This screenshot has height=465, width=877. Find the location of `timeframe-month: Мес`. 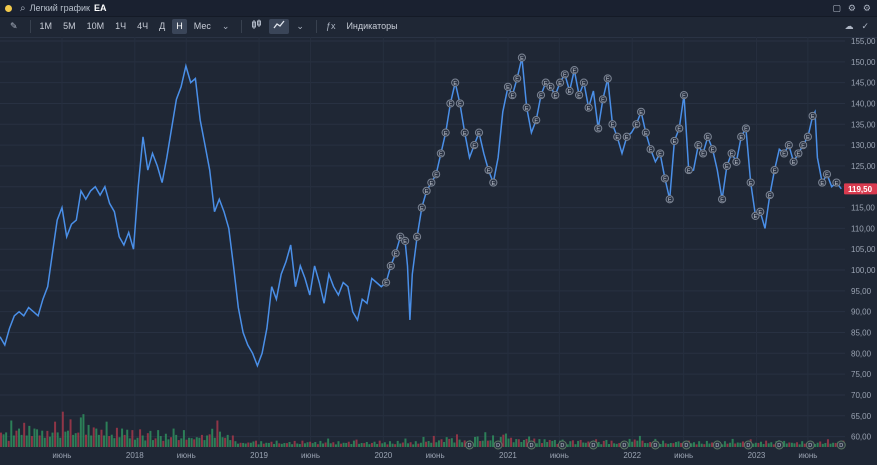

timeframe-month: Мес is located at coordinates (202, 26).